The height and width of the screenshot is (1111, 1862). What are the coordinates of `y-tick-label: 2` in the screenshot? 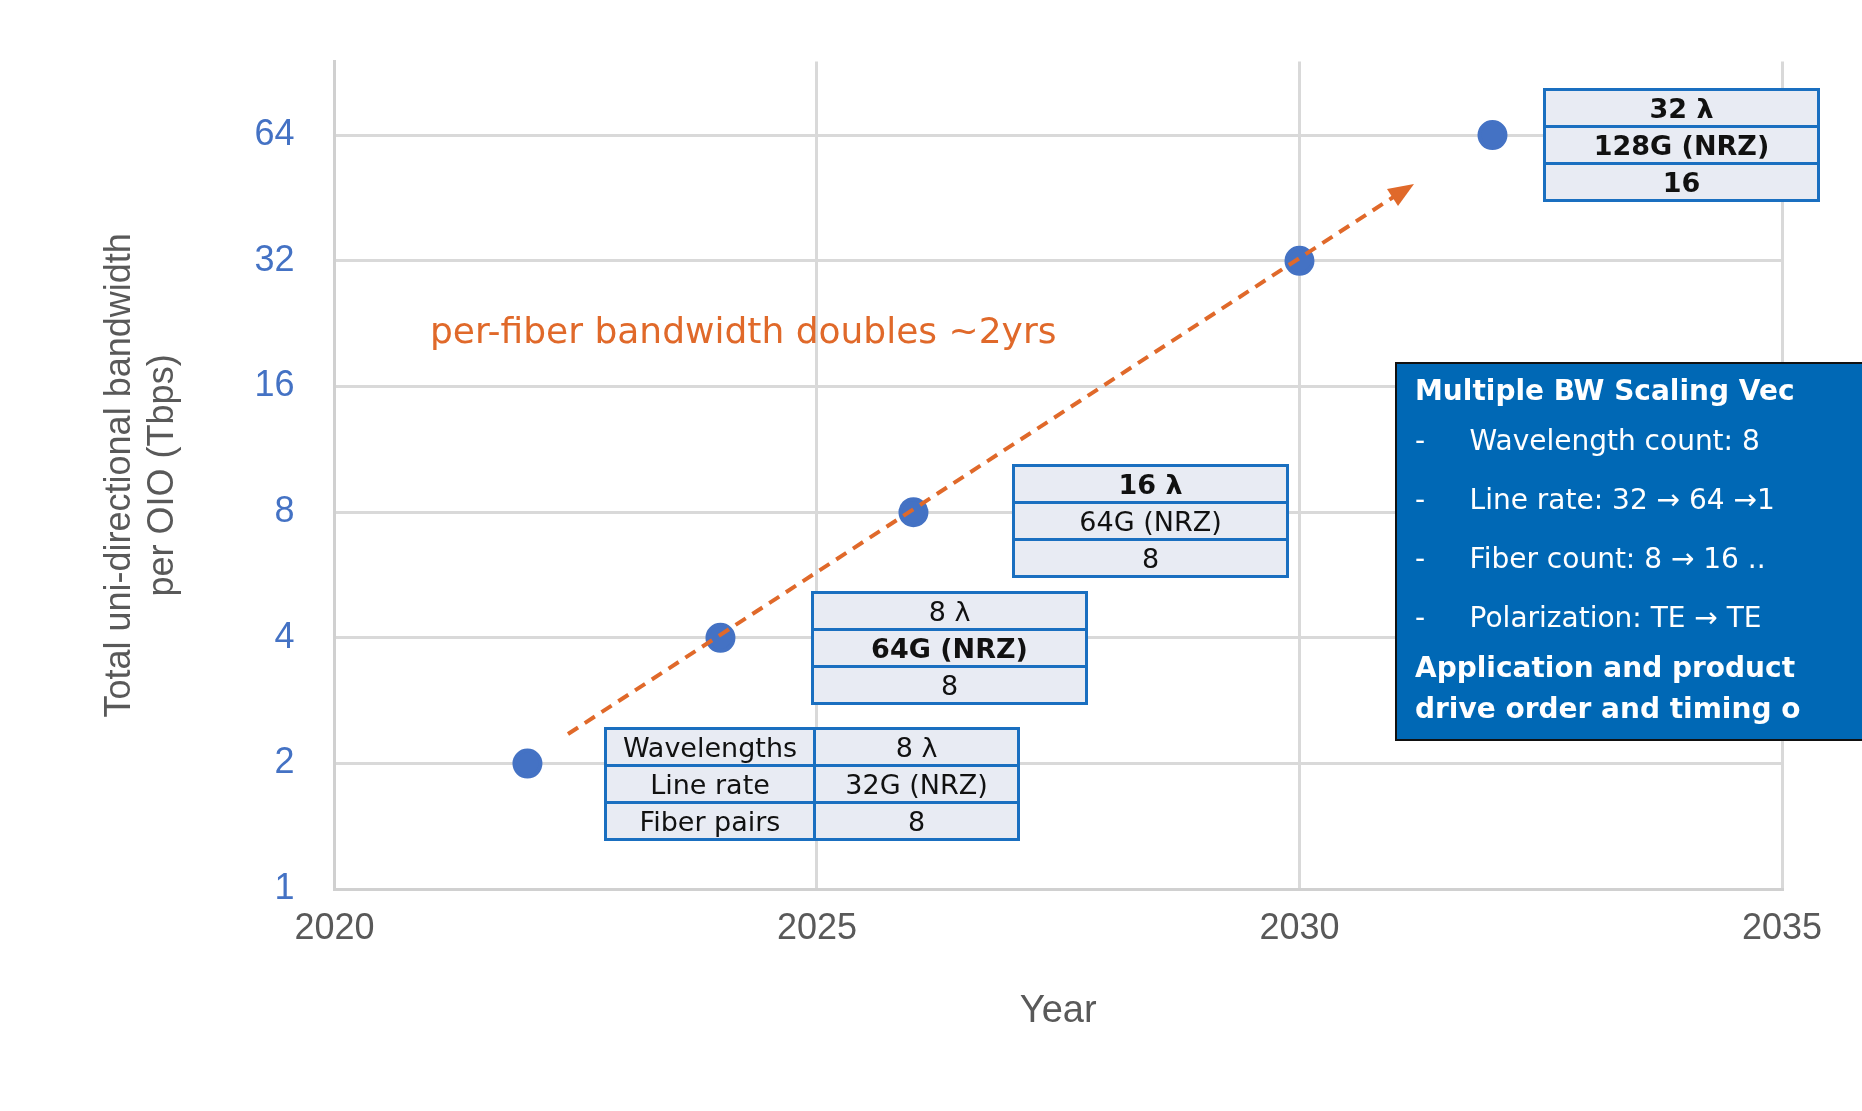 It's located at (284, 761).